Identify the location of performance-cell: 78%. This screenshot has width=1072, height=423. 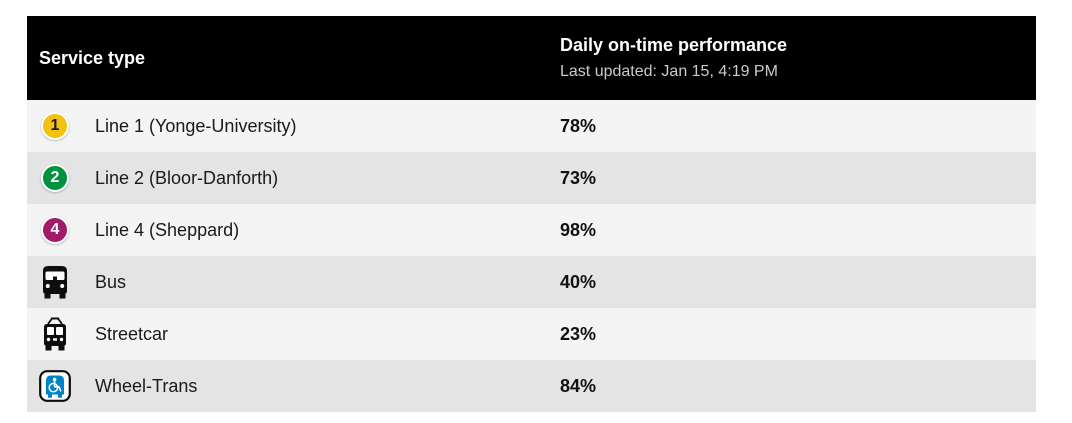
(798, 126).